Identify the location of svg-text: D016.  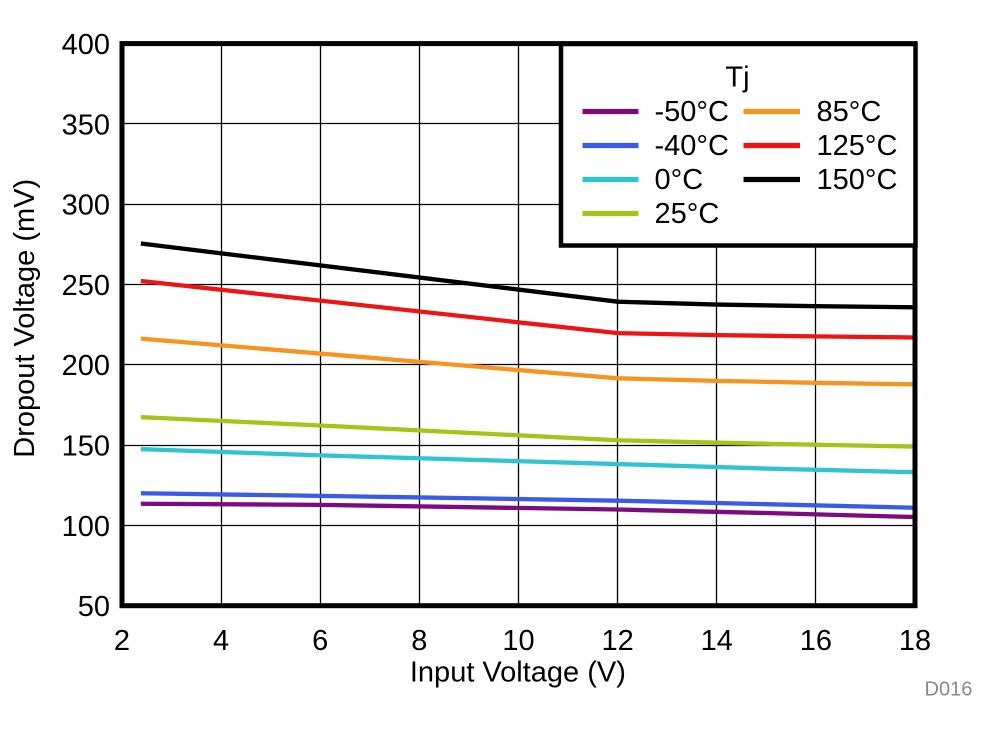
(949, 690).